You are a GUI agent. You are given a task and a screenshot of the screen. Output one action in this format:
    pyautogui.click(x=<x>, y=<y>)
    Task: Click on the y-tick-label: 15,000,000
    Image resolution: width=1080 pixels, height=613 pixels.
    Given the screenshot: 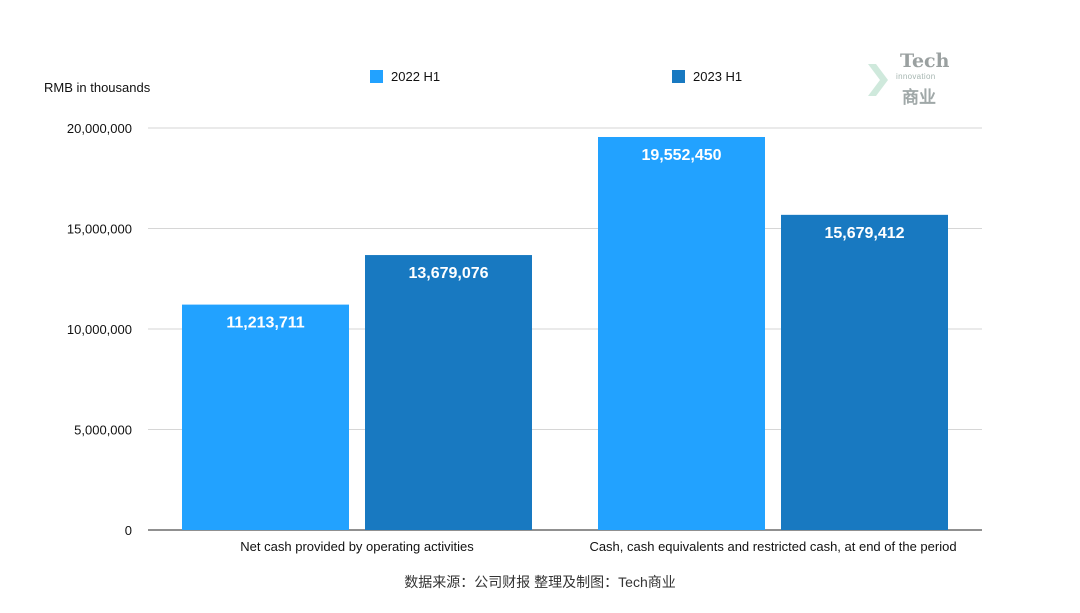 What is the action you would take?
    pyautogui.click(x=99, y=229)
    